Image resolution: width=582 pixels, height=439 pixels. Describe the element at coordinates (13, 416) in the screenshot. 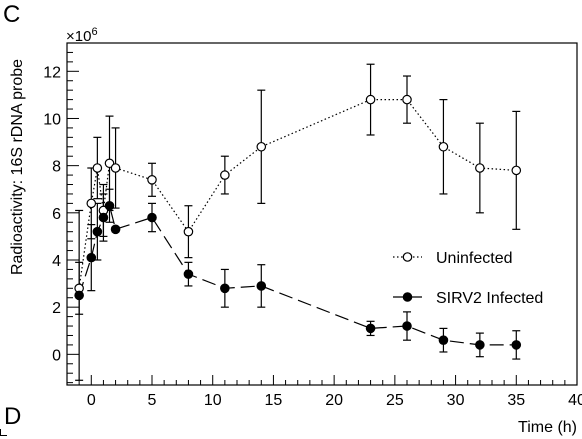

I see `panel-label-d: D` at that location.